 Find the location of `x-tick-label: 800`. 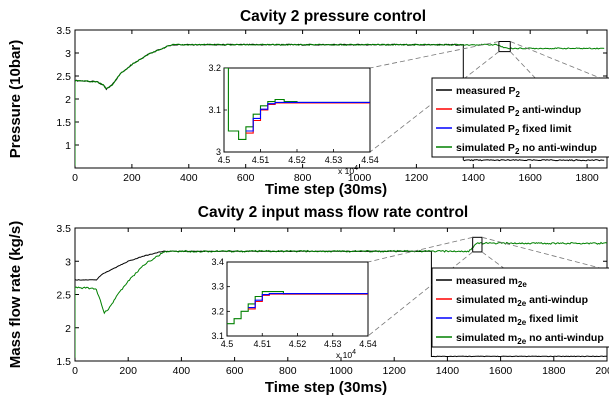

x-tick-label: 800 is located at coordinates (288, 371).